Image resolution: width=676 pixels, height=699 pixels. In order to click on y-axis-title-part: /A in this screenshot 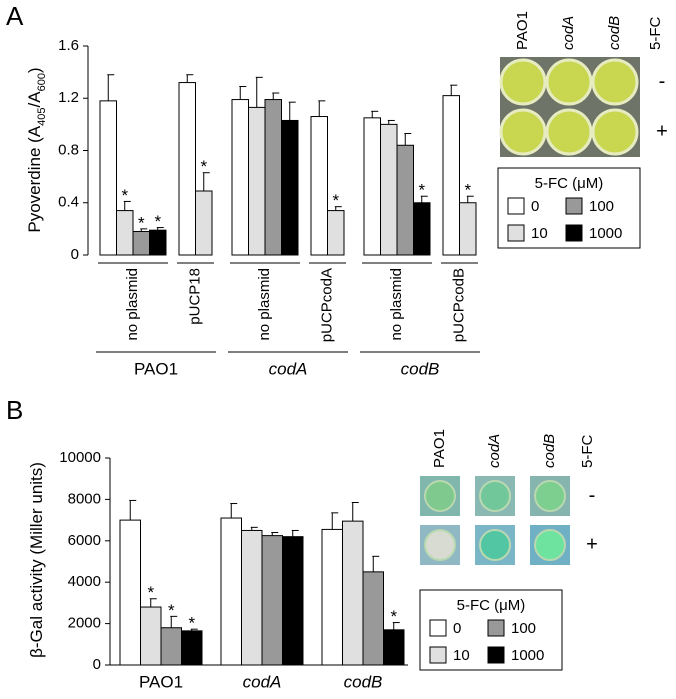, I will do `click(34, 99)`.